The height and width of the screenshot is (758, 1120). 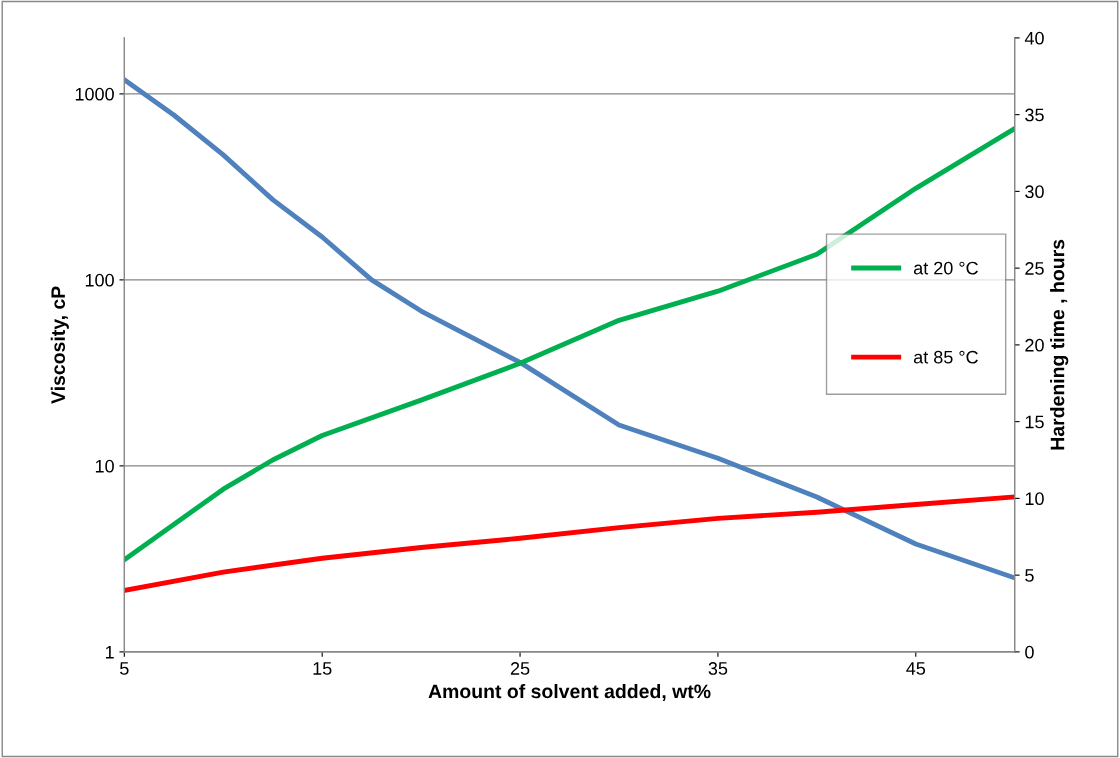 I want to click on x-tick-label: 15, so click(x=322, y=668).